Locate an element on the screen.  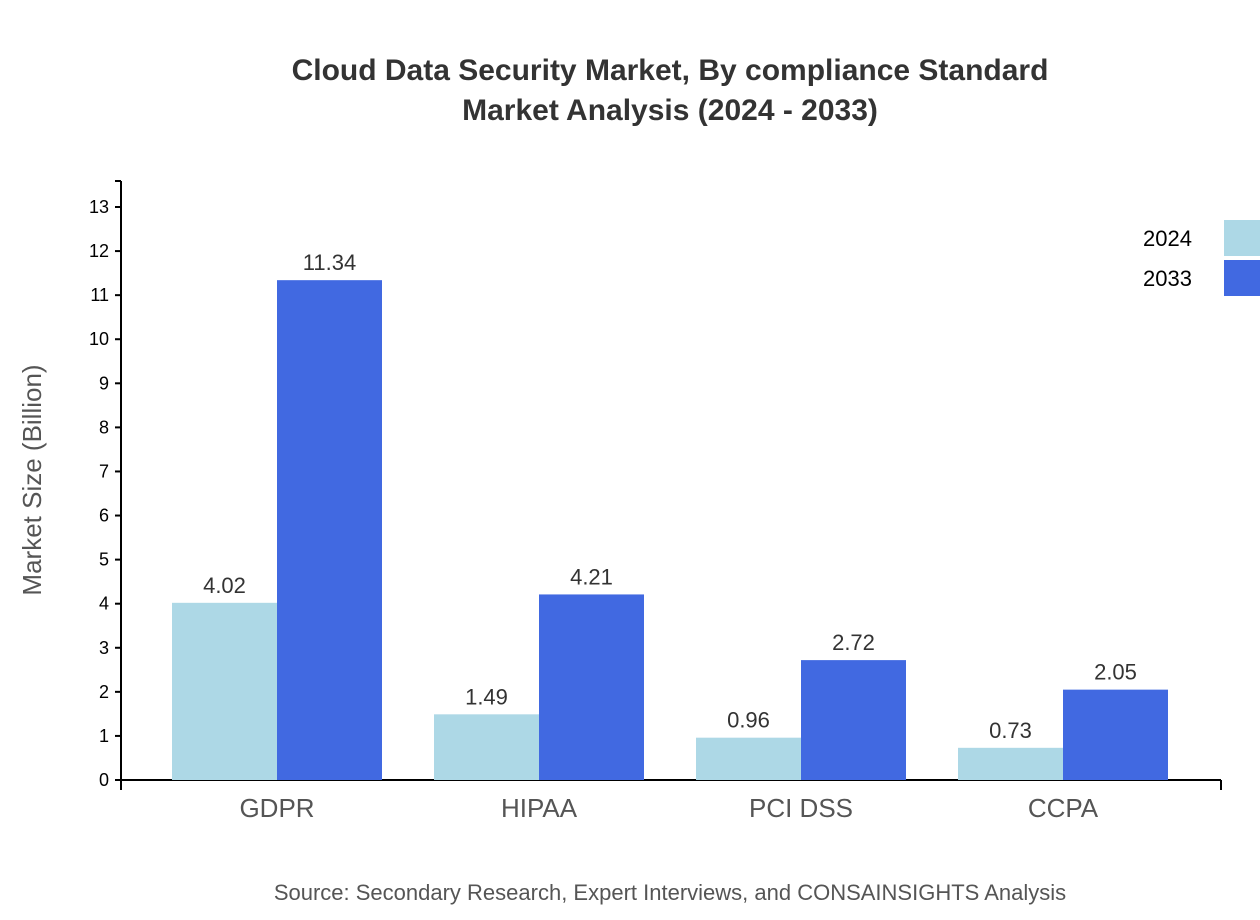
legend: 2024 2033 is located at coordinates (1201, 258).